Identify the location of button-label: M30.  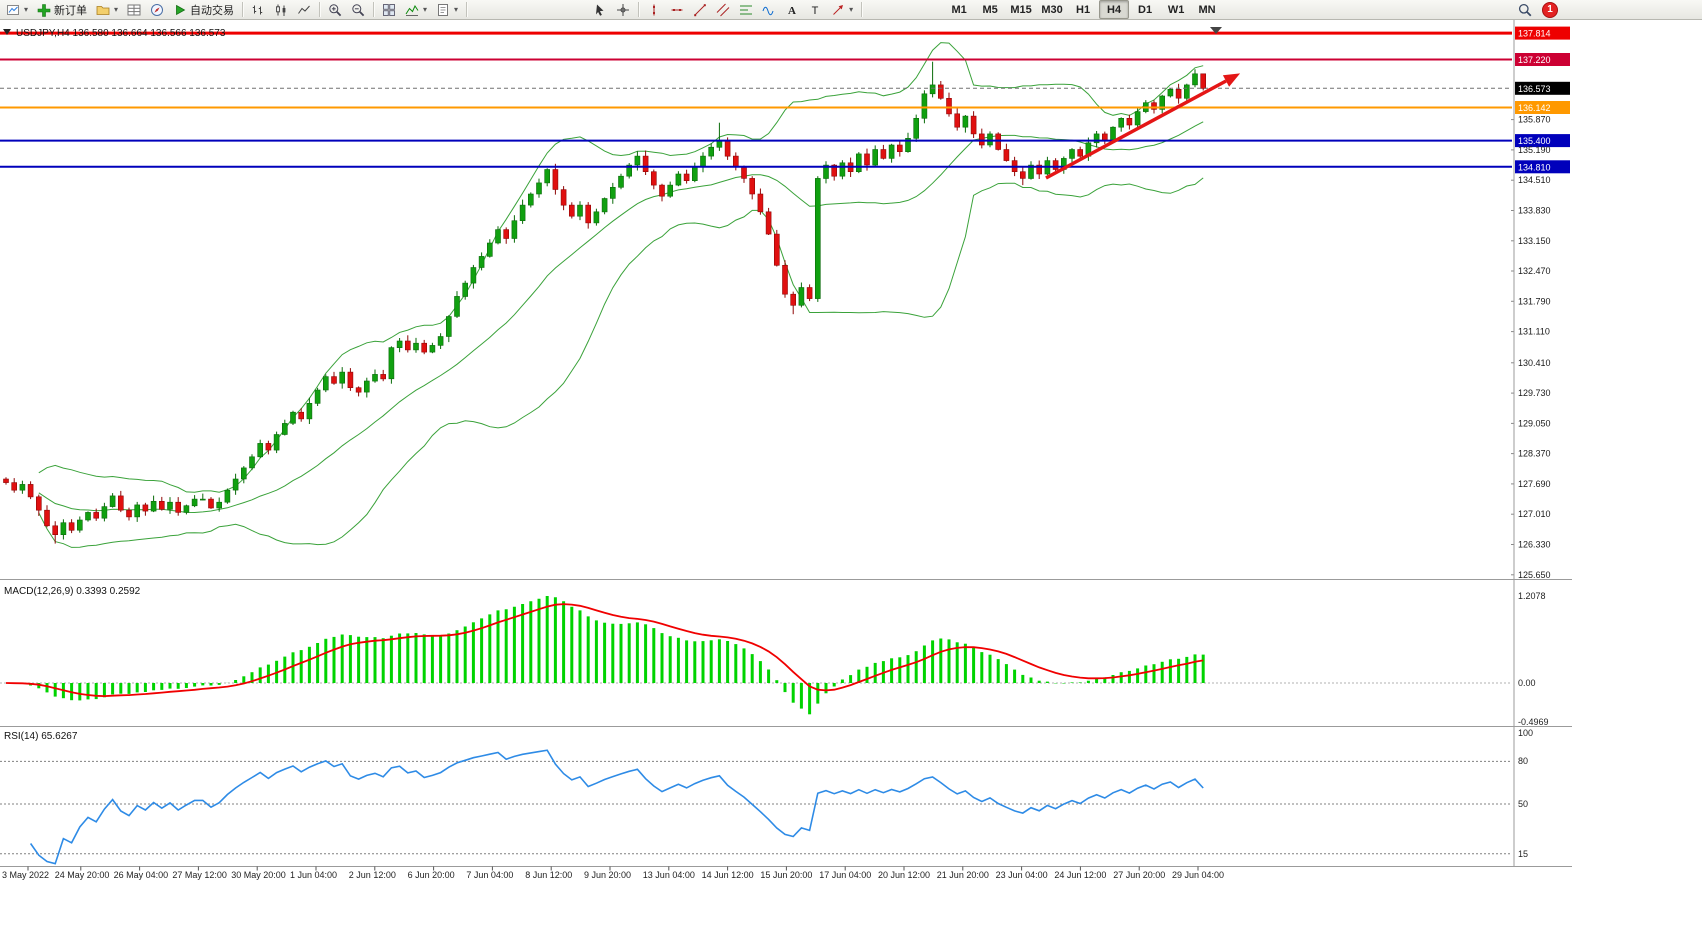
(1052, 9).